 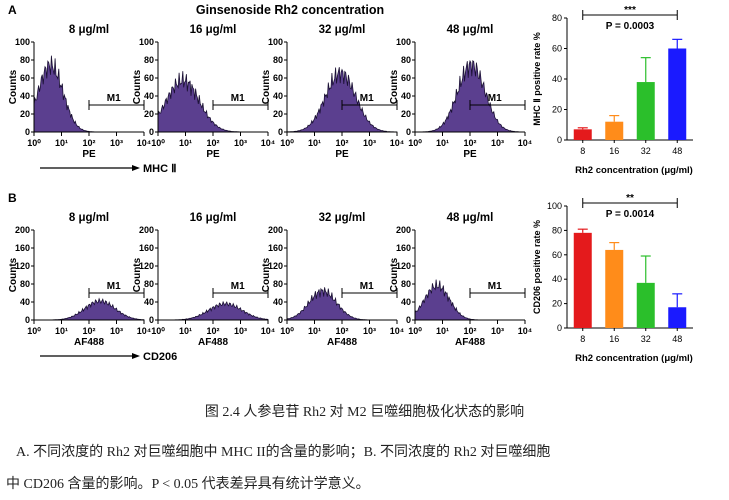 I want to click on bar-y-tick-label: 100, so click(x=554, y=206).